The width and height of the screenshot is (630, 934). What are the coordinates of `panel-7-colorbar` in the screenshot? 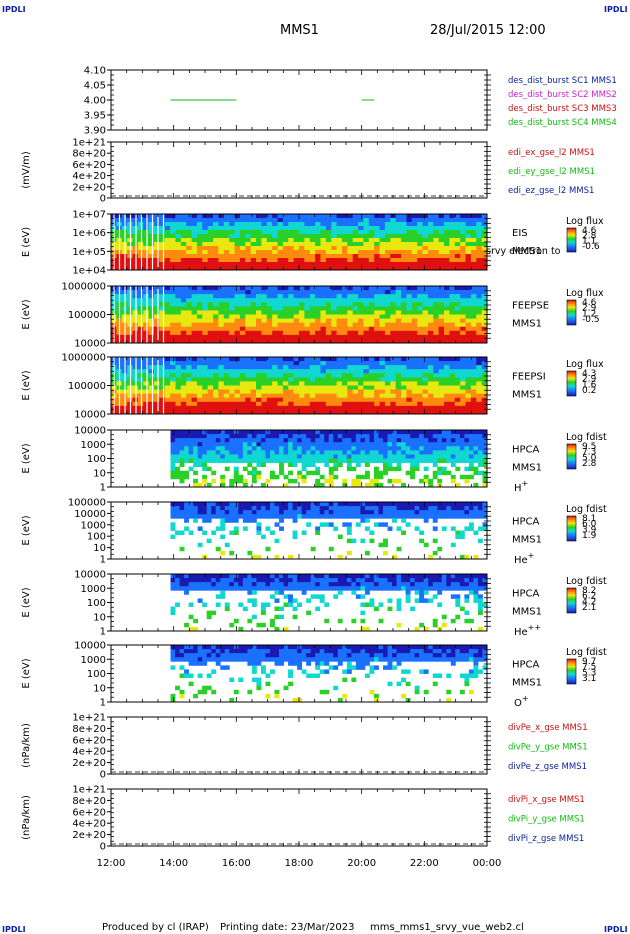 It's located at (571, 528).